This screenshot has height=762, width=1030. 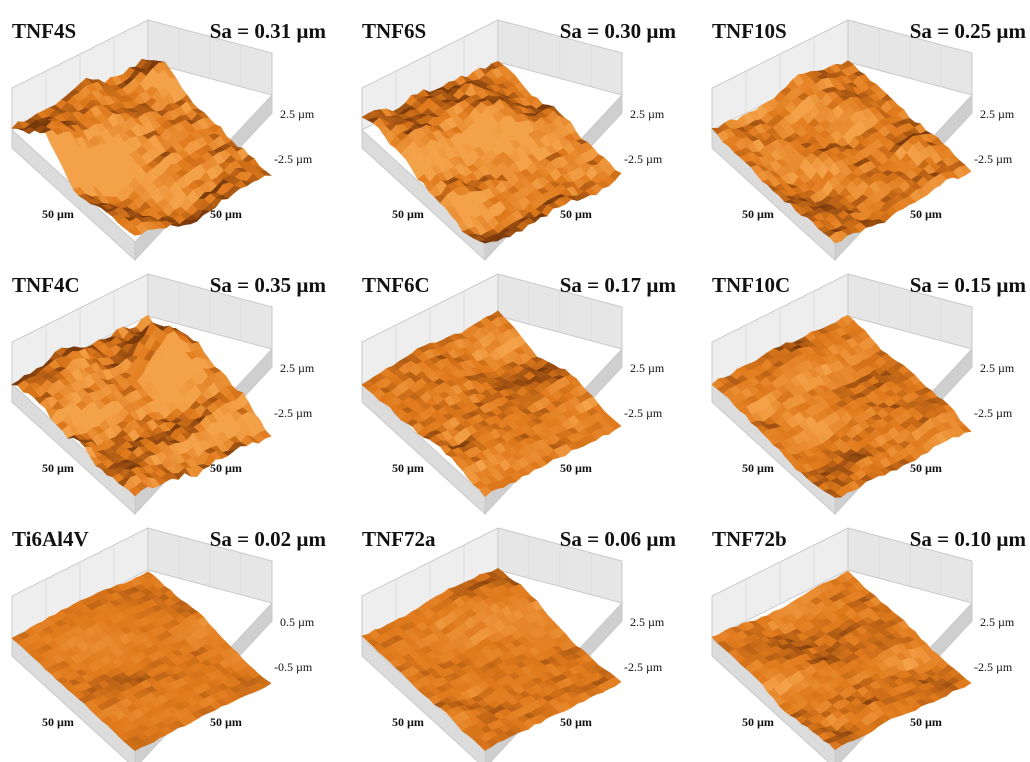 I want to click on sa-value: Sa = 0.35 µm, so click(x=268, y=285).